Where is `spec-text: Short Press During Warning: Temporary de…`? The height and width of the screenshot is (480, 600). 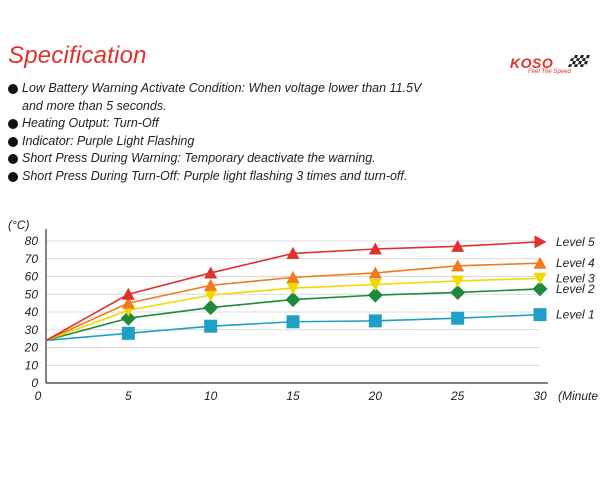
spec-text: Short Press During Warning: Temporary de… is located at coordinates (199, 158).